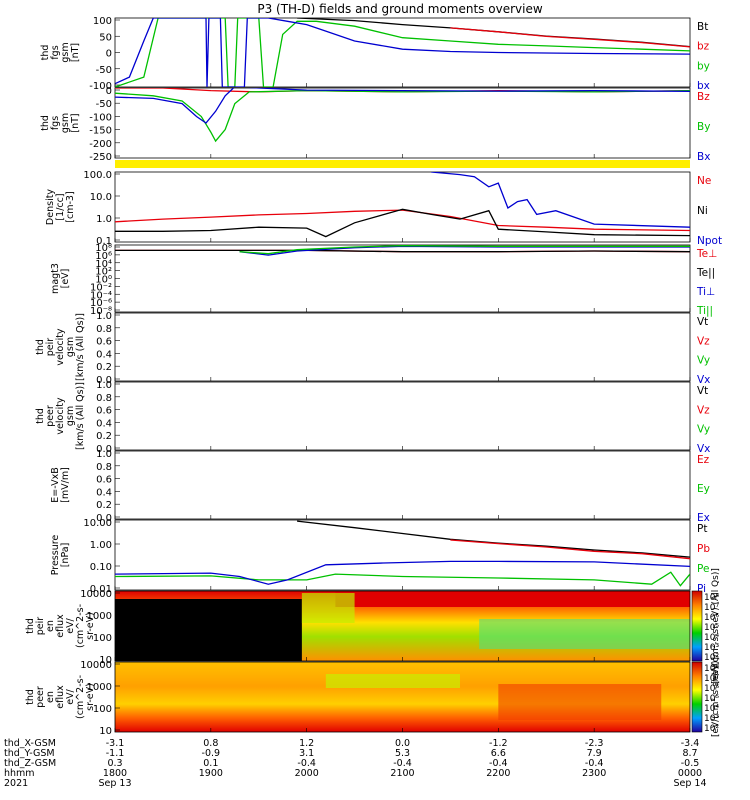 Image resolution: width=750 pixels, height=800 pixels. Describe the element at coordinates (104, 492) in the screenshot. I see `y-tick-label: 0.4` at that location.